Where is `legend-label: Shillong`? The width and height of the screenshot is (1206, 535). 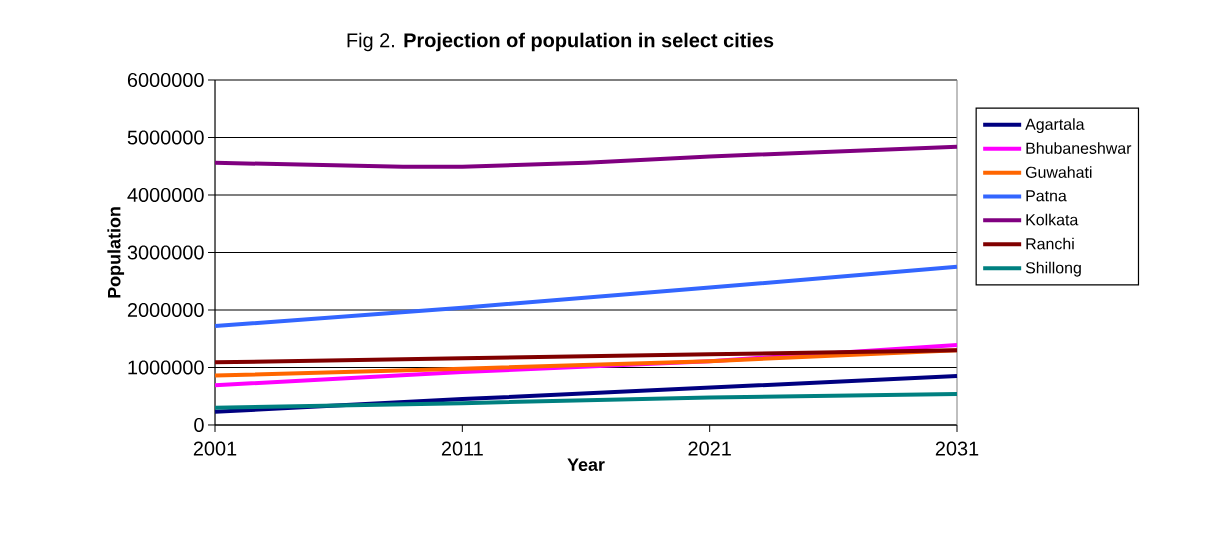
legend-label: Shillong is located at coordinates (1053, 269).